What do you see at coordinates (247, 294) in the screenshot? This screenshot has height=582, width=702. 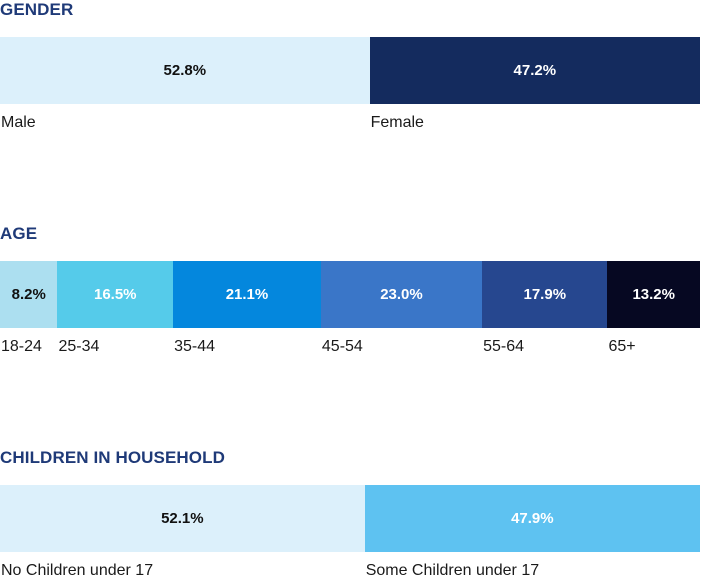 I see `bar-segment: 21.1%` at bounding box center [247, 294].